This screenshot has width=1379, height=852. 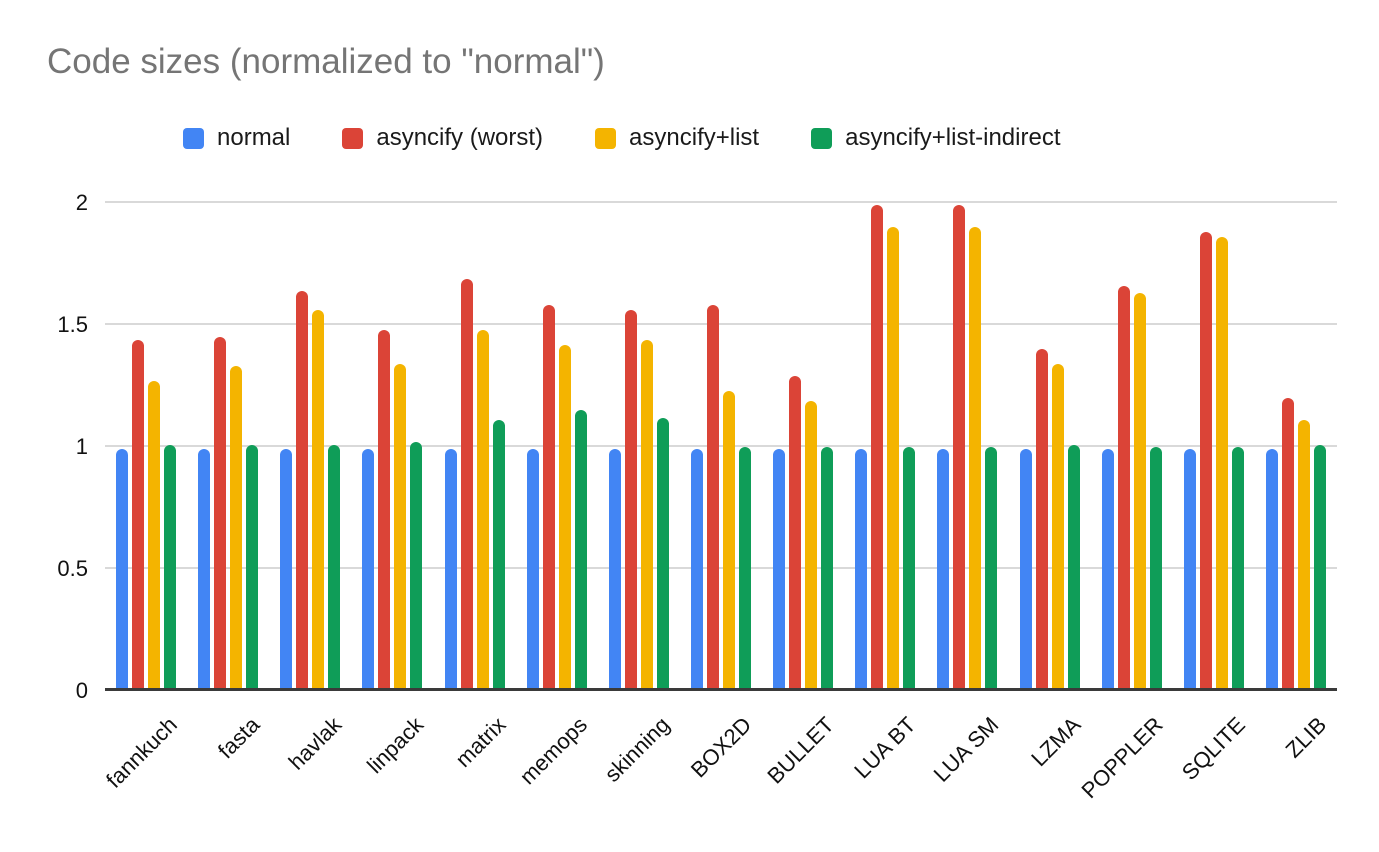 I want to click on y-tick-label: 2, so click(x=81, y=202).